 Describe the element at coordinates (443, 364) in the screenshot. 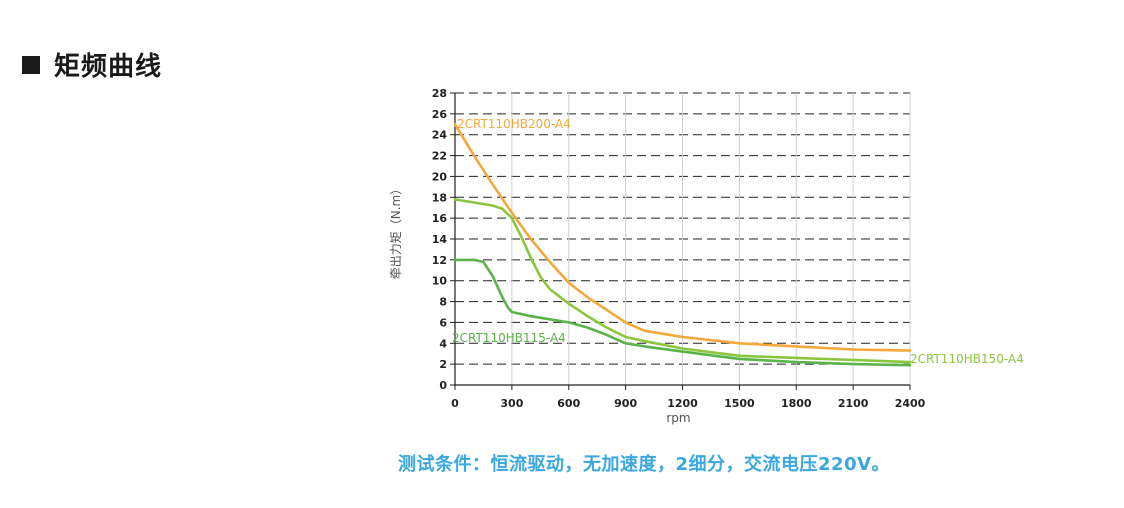

I see `y-tick-label: 2` at that location.